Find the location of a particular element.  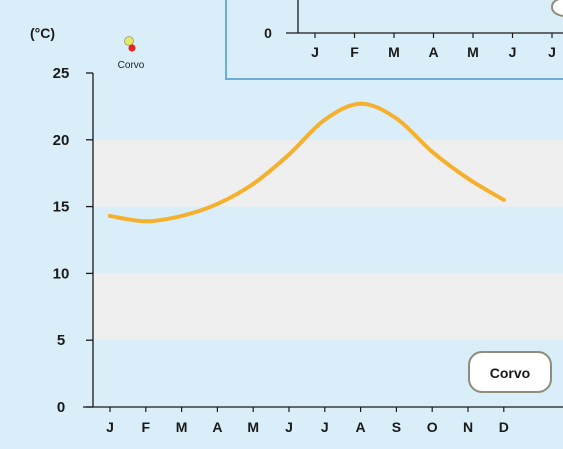

inset-chart: 0 J F M A M J J is located at coordinates (394, 40).